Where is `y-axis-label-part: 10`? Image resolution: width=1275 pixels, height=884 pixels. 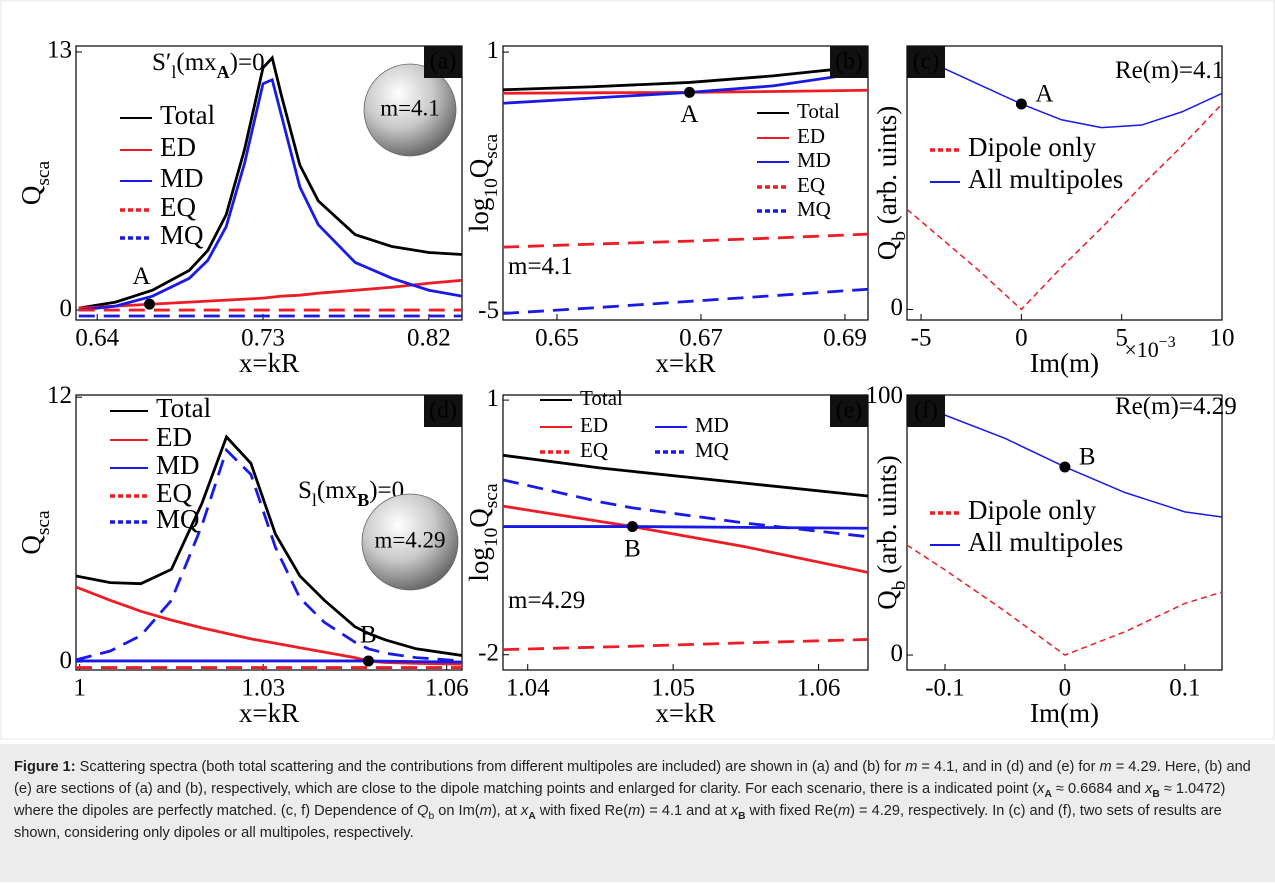 y-axis-label-part: 10 is located at coordinates (491, 537).